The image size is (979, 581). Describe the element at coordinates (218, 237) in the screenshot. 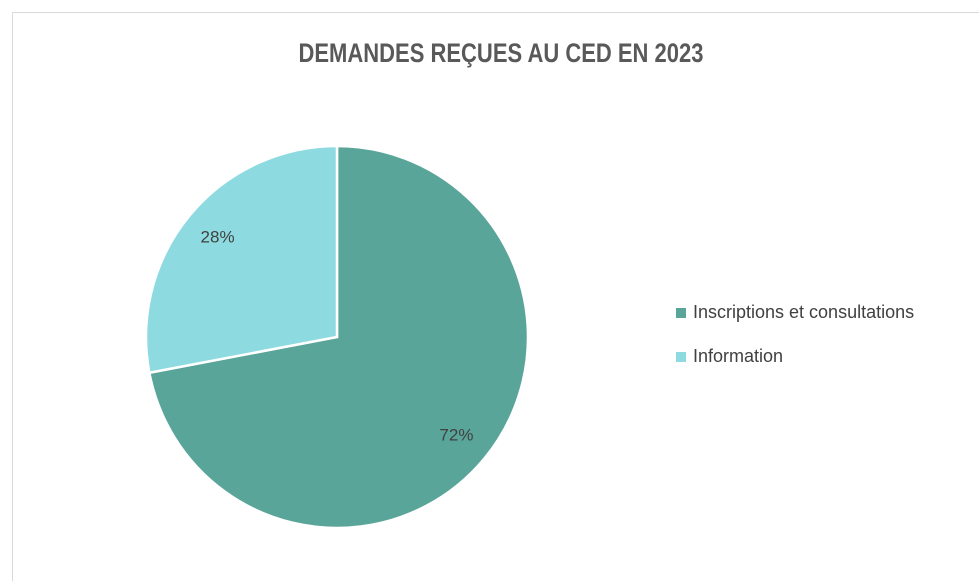

I see `data-label: 28%` at that location.